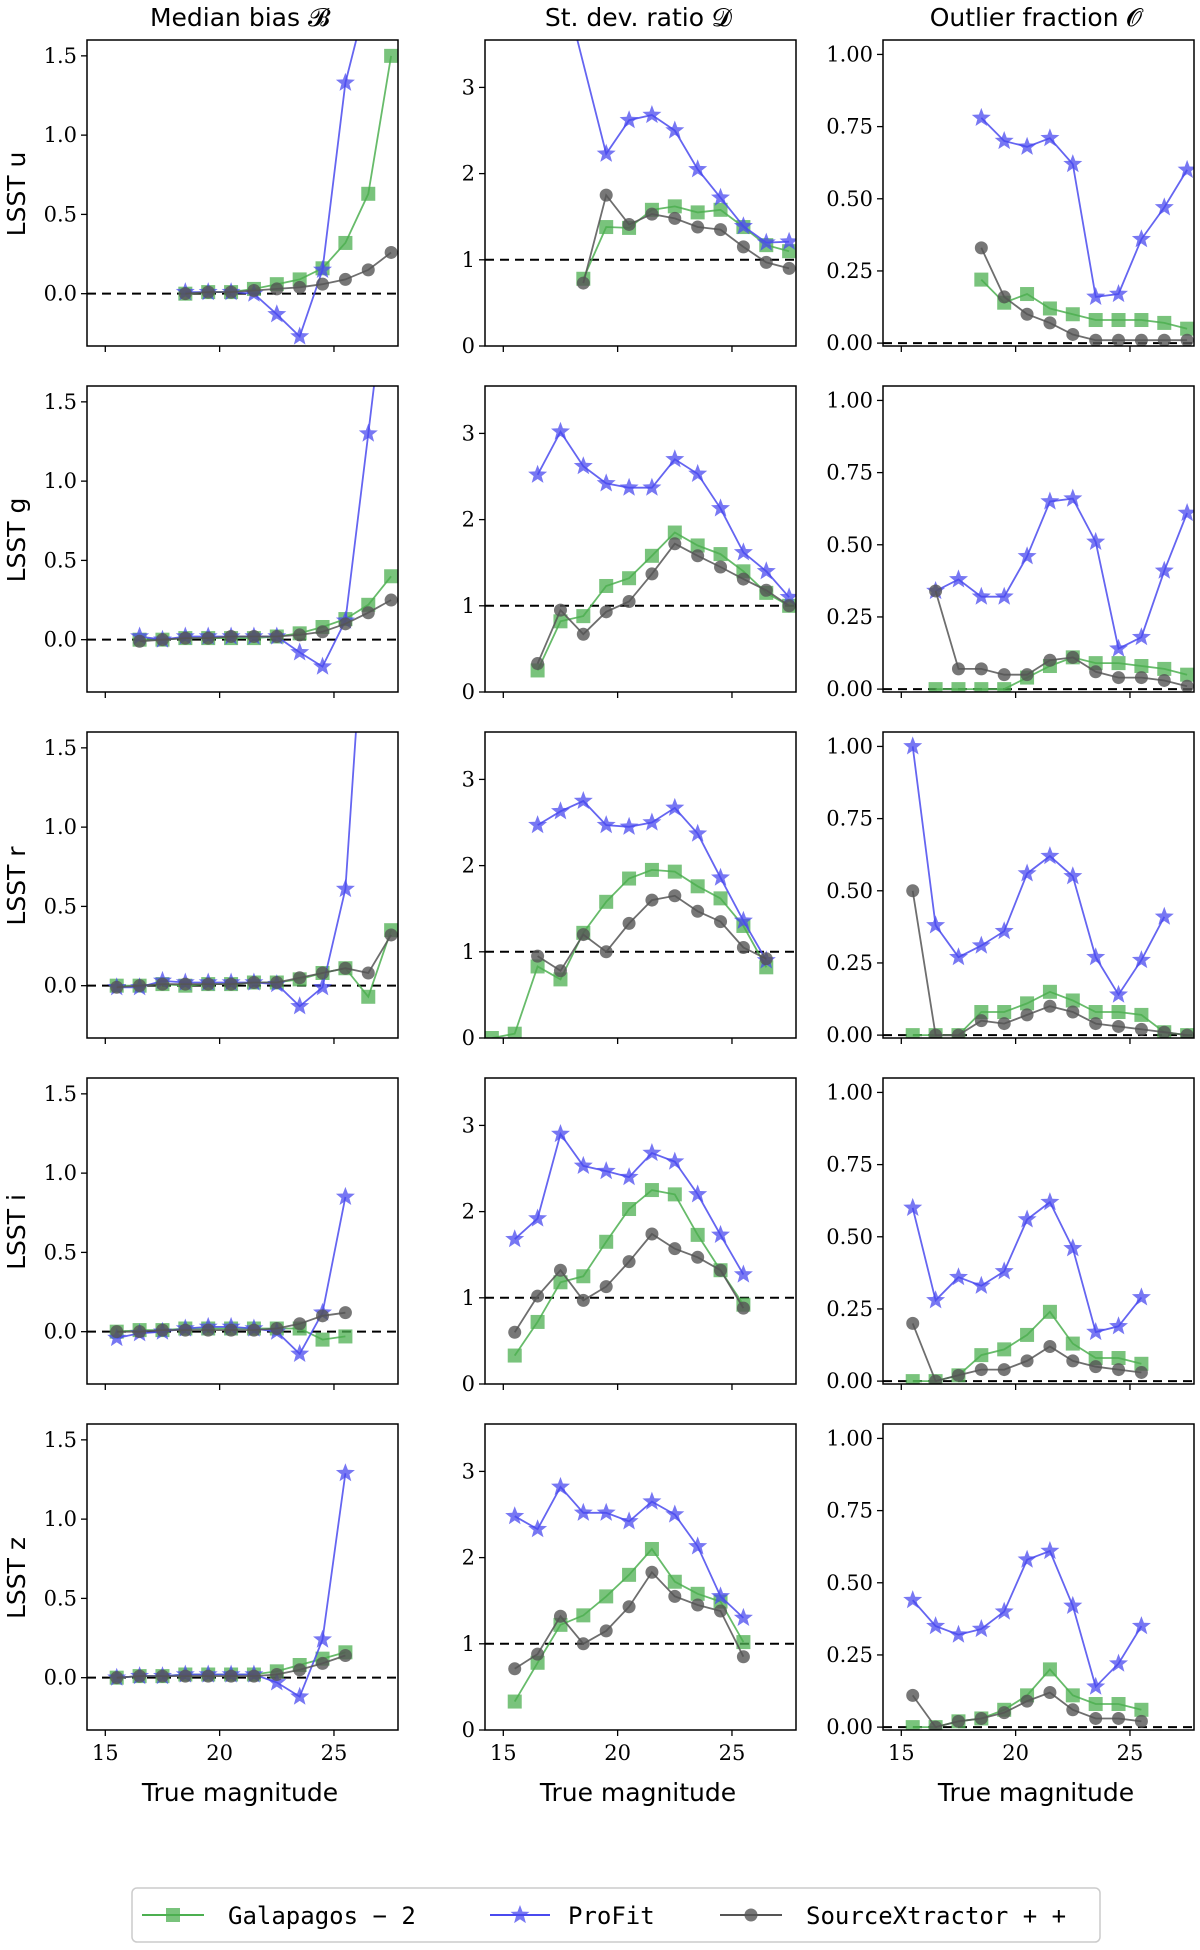  Describe the element at coordinates (514, 1032) in the screenshot. I see `panel-r-std-dev-ratio-point-galapagos` at that location.